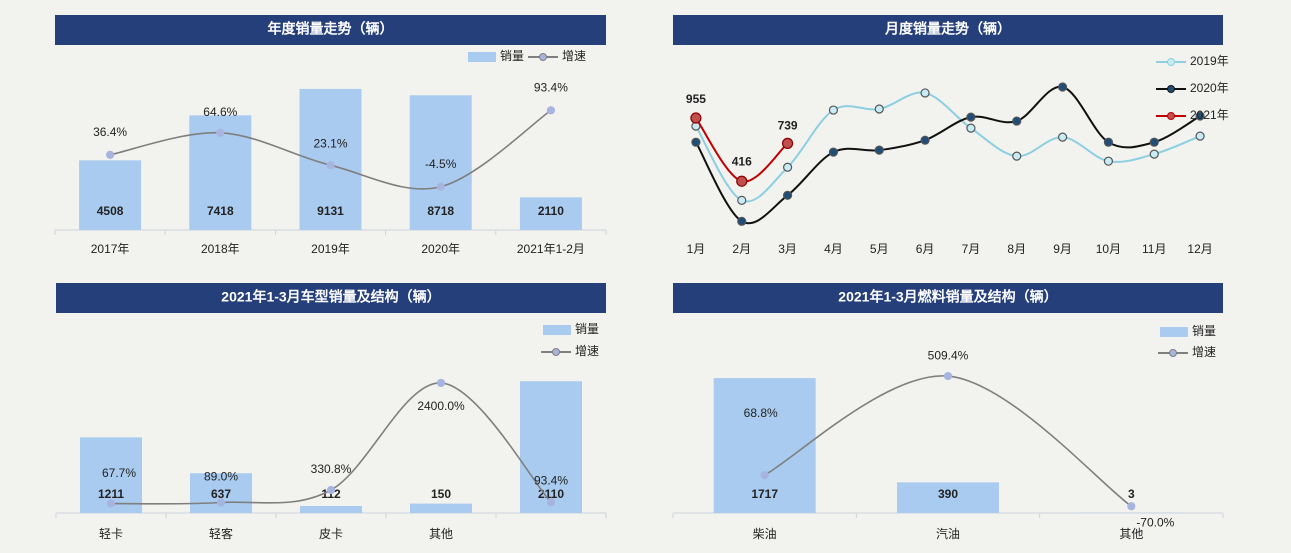  What do you see at coordinates (1108, 249) in the screenshot?
I see `x-tick-label: 10月` at bounding box center [1108, 249].